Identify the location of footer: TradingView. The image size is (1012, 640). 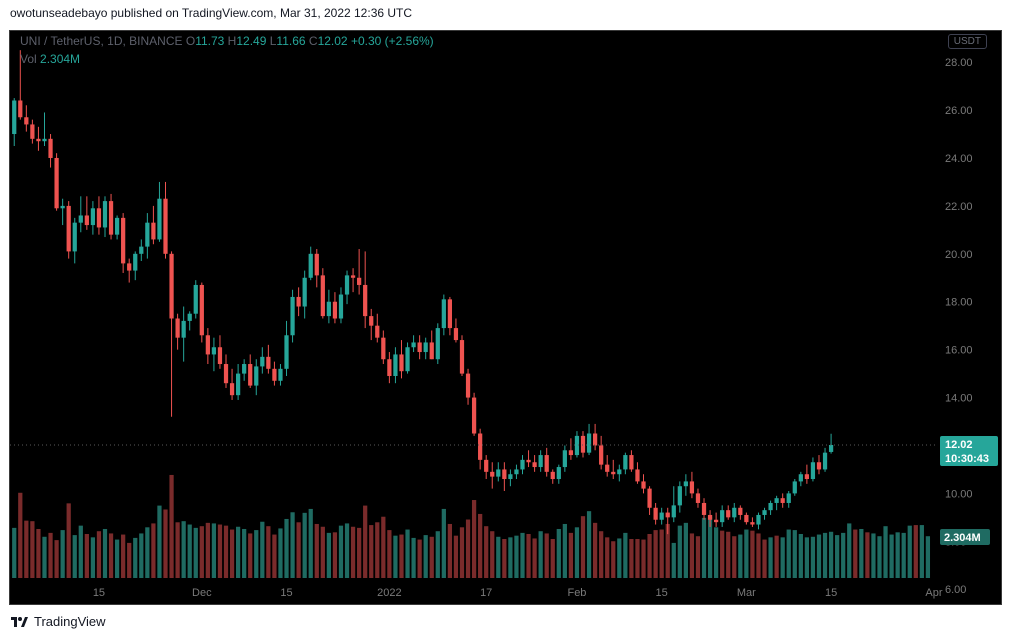
(58, 621).